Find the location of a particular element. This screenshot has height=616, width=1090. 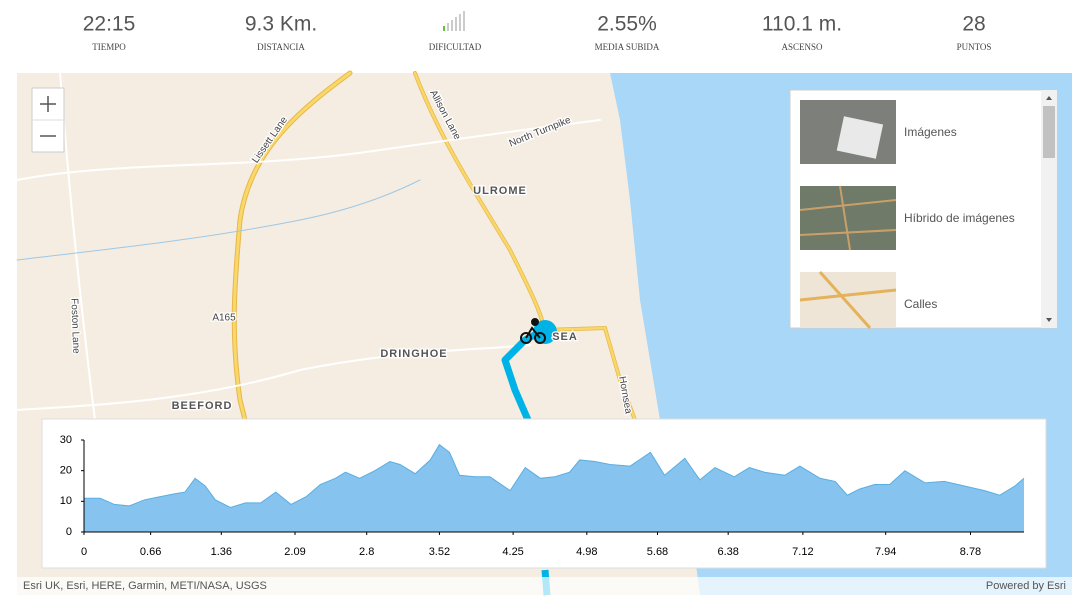

powered-by: Powered by Esri is located at coordinates (1026, 586).